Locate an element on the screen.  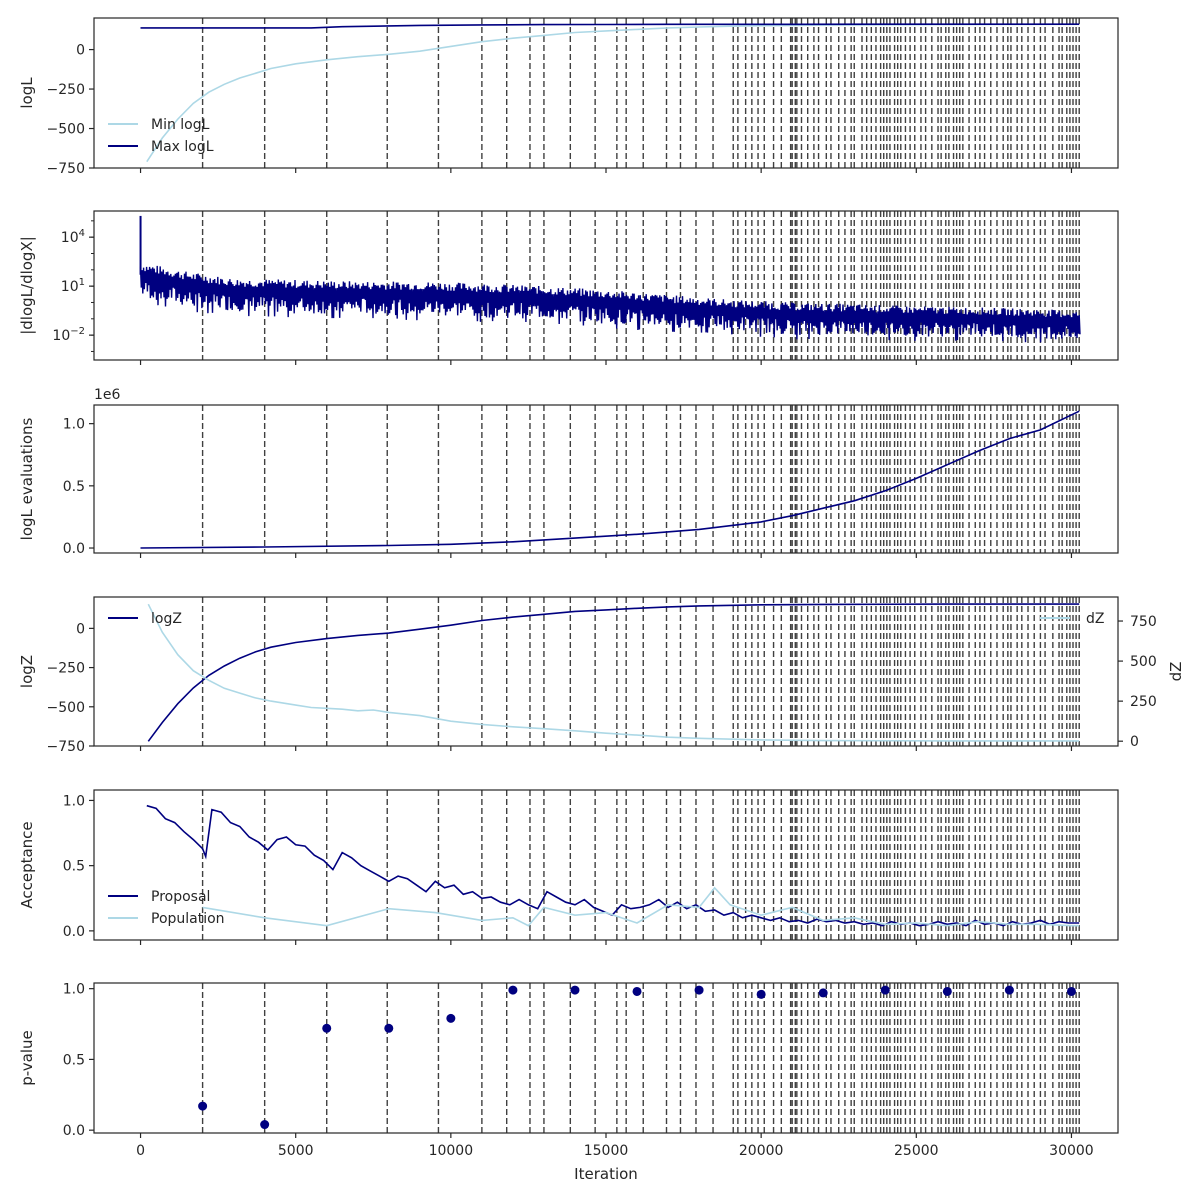
panel-4: 0 −250 −500 −750 logZ 750 500 250 0 dZ logZ dZ is located at coordinates (601, 675).